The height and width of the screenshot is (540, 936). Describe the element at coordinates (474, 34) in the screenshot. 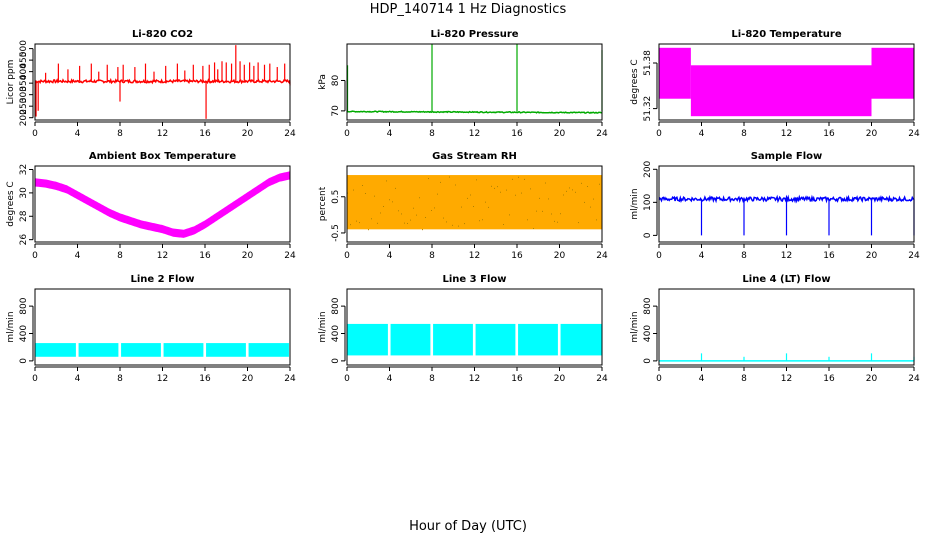

I see `panel-title: Li-820 Pressure` at that location.